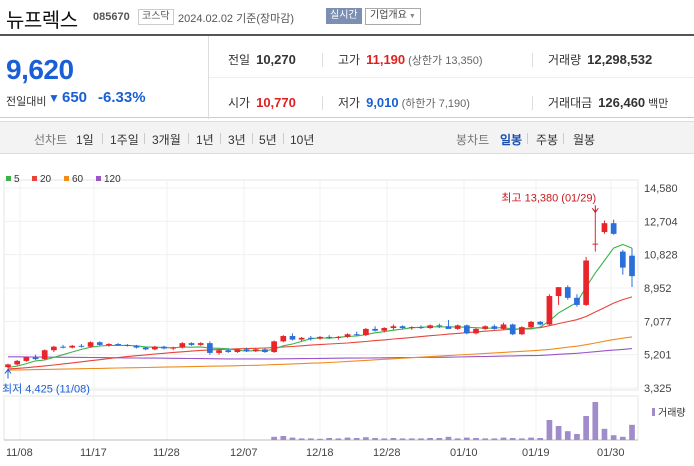 Image resolution: width=694 pixels, height=466 pixels. Describe the element at coordinates (393, 16) in the screenshot. I see `company-overview-button: 기업개요 ▼` at that location.